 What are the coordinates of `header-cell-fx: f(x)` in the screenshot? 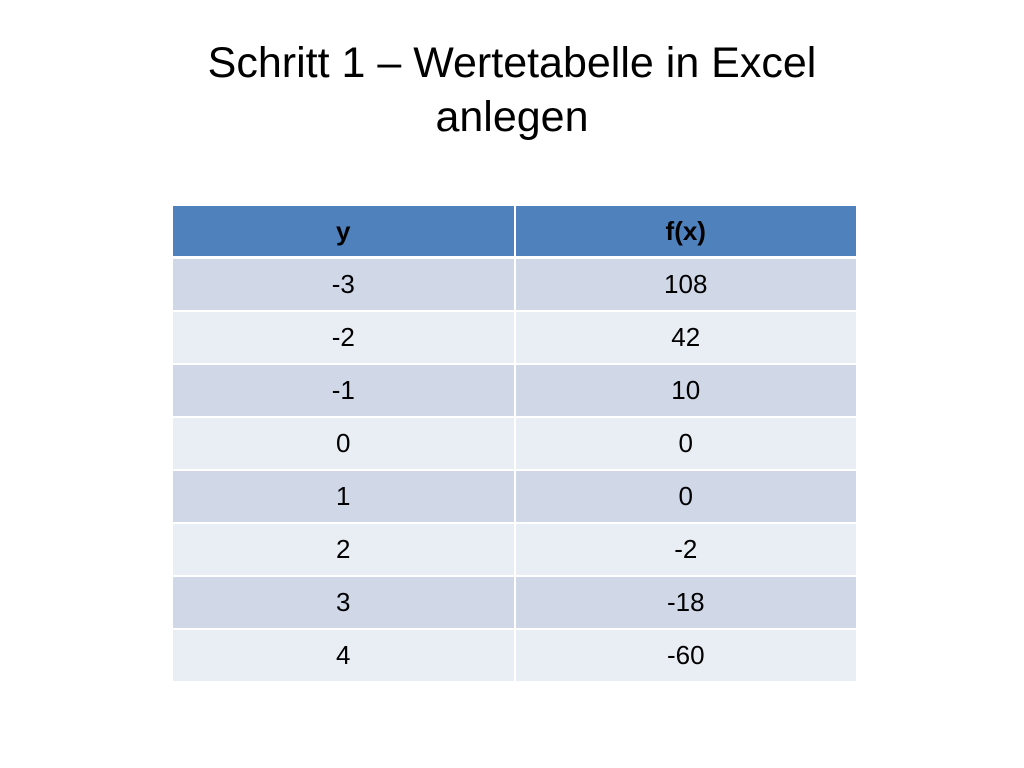 It's located at (685, 232).